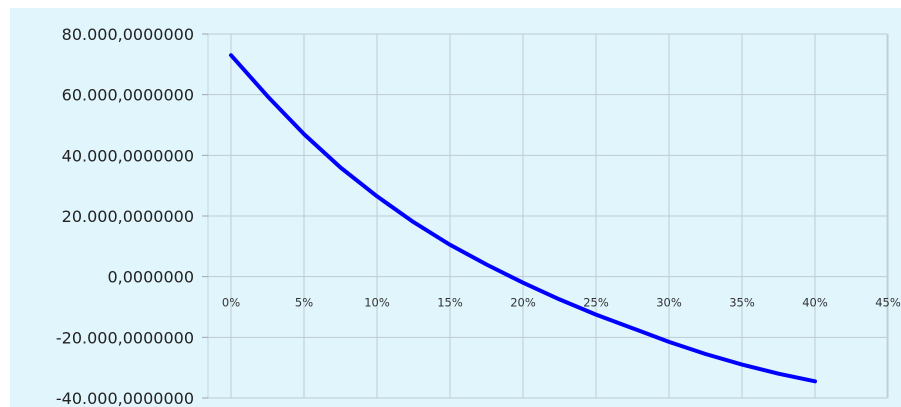 The width and height of the screenshot is (901, 407). Describe the element at coordinates (669, 303) in the screenshot. I see `x-tick-label: 30%` at that location.